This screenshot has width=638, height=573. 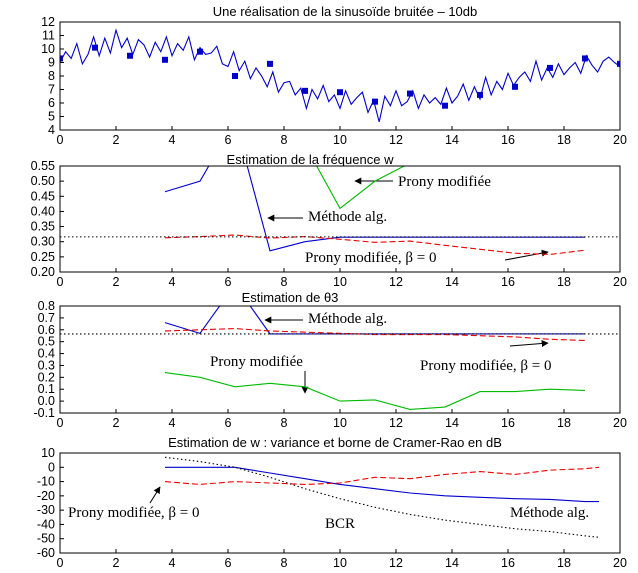 I want to click on y-tick-label: -10, so click(x=46, y=482).